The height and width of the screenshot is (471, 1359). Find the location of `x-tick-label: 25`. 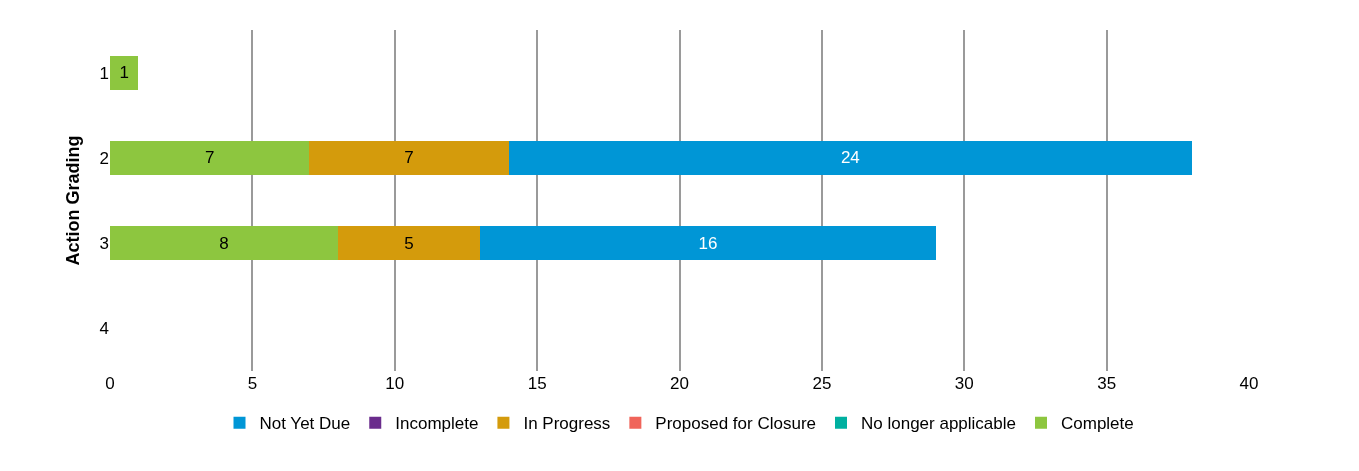

x-tick-label: 25 is located at coordinates (822, 383).